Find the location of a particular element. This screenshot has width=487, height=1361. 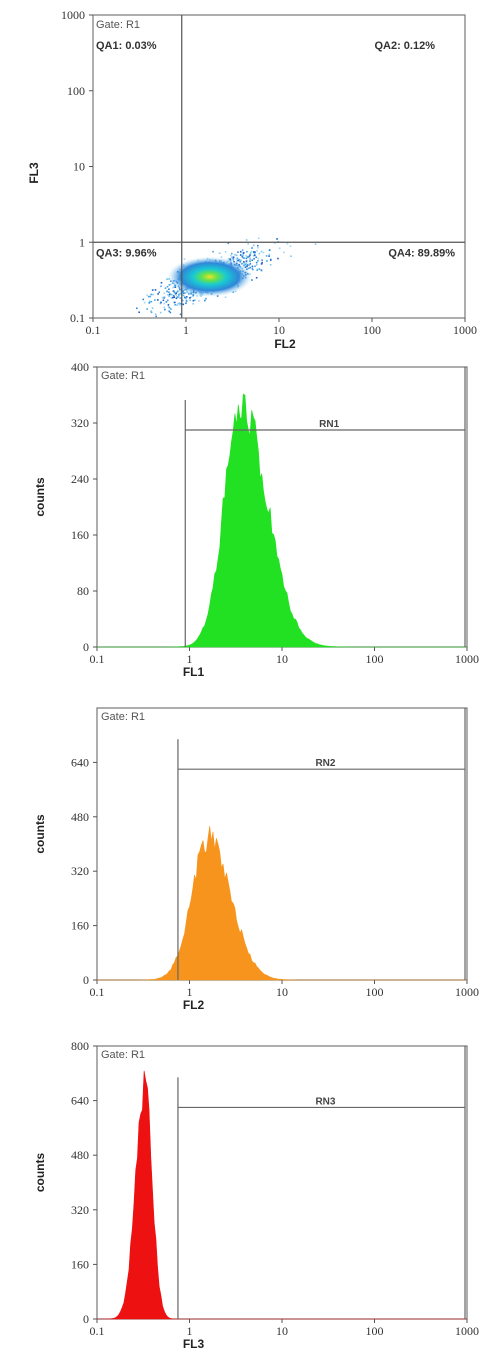

x-axis-label: FL2 is located at coordinates (194, 1005).